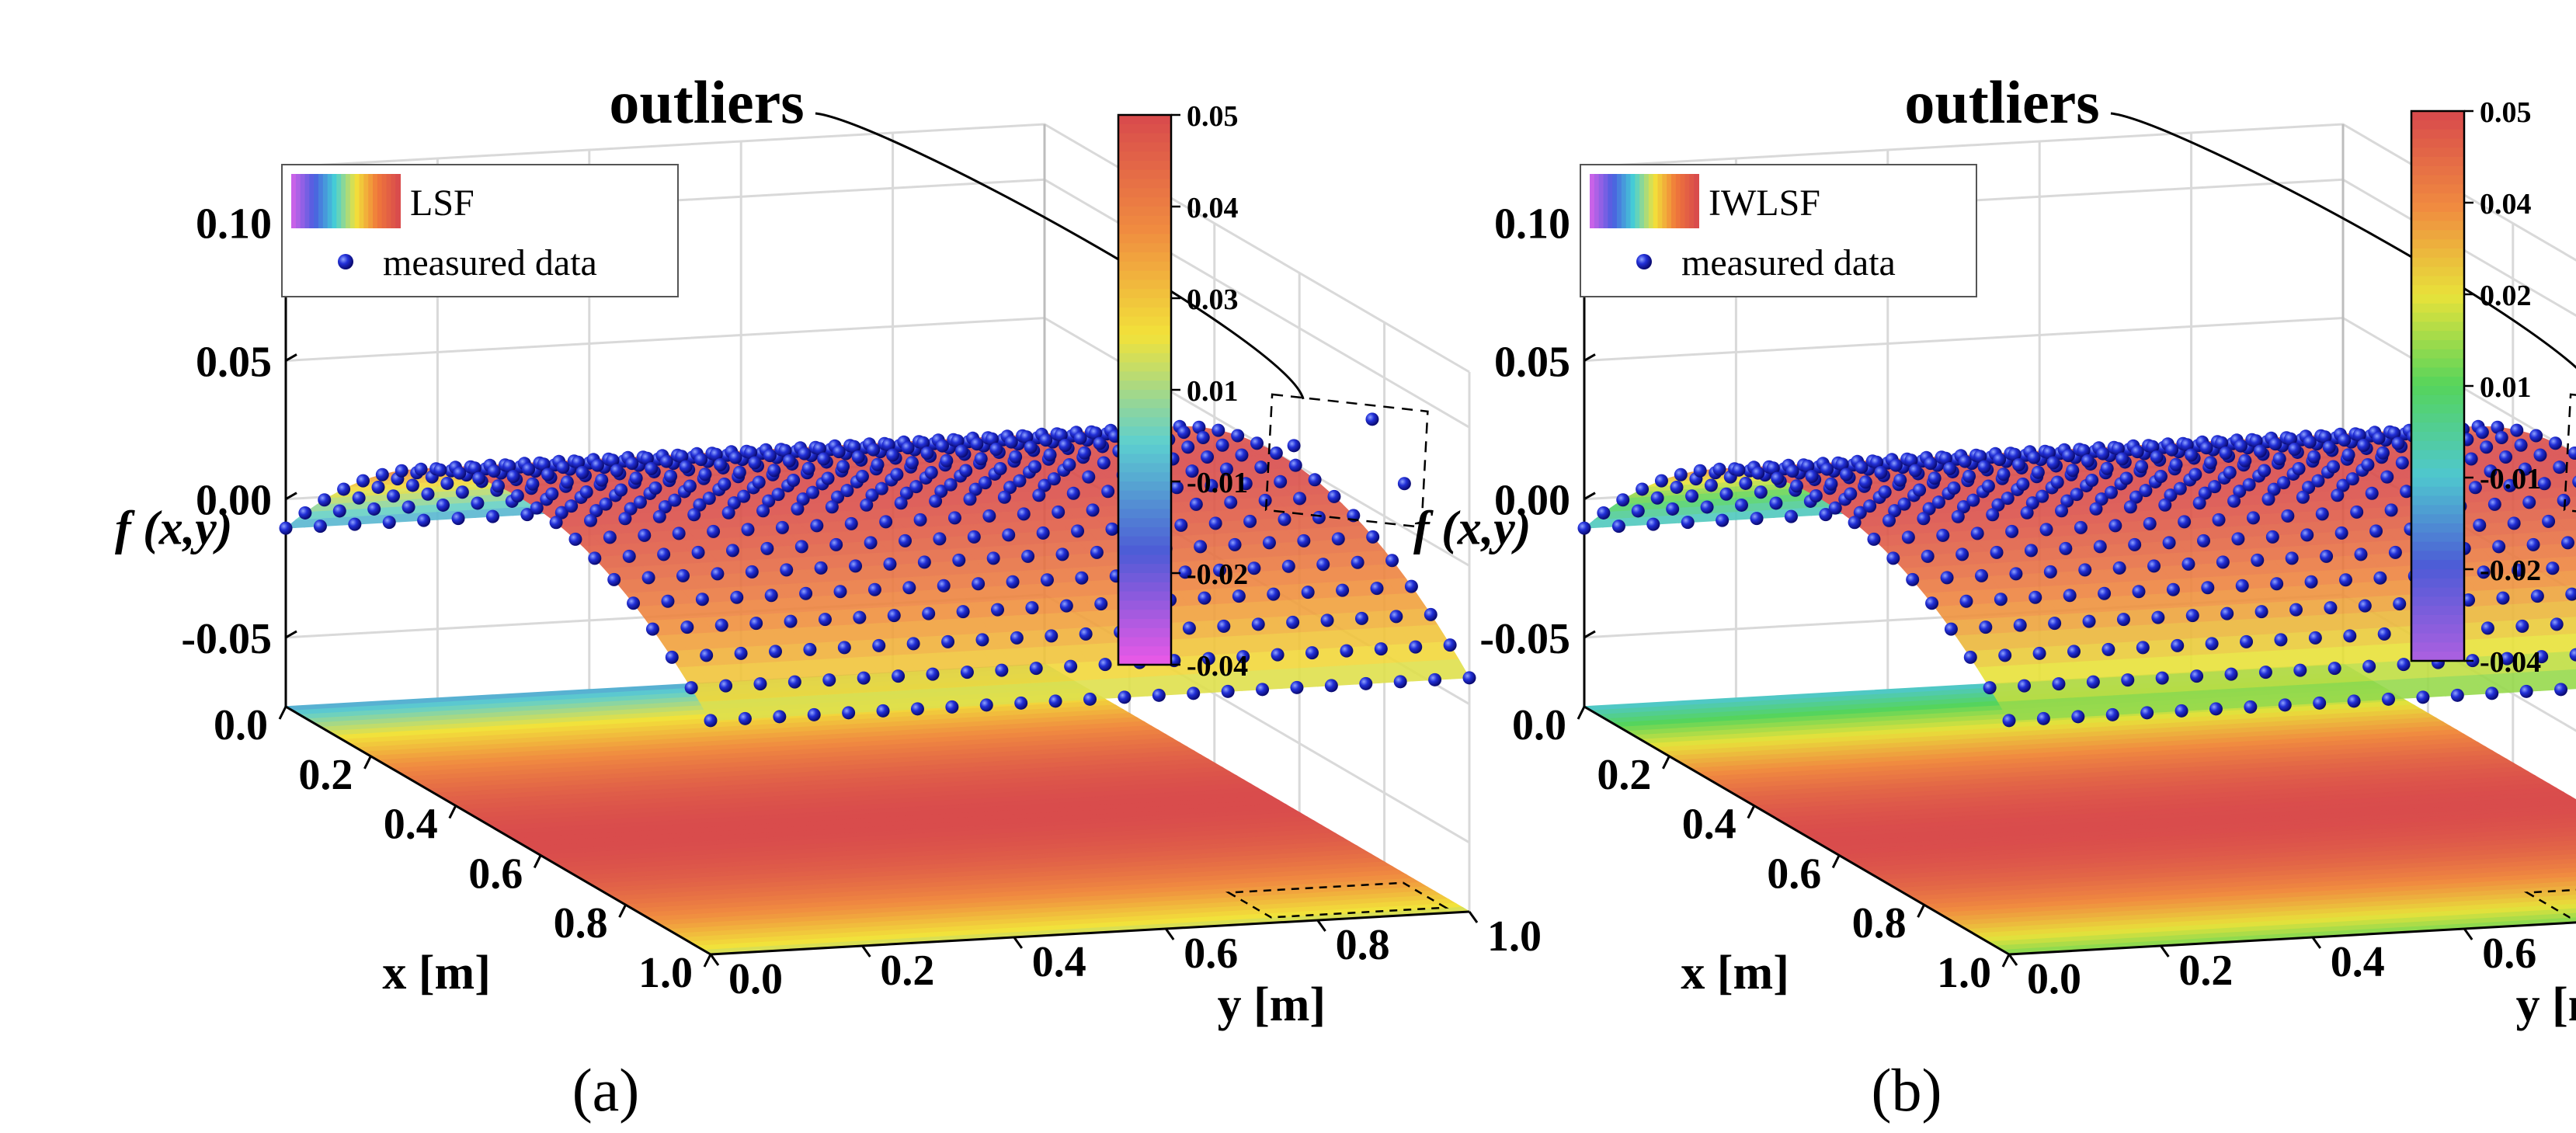  What do you see at coordinates (1644, 261) in the screenshot?
I see `legend-point-marker` at bounding box center [1644, 261].